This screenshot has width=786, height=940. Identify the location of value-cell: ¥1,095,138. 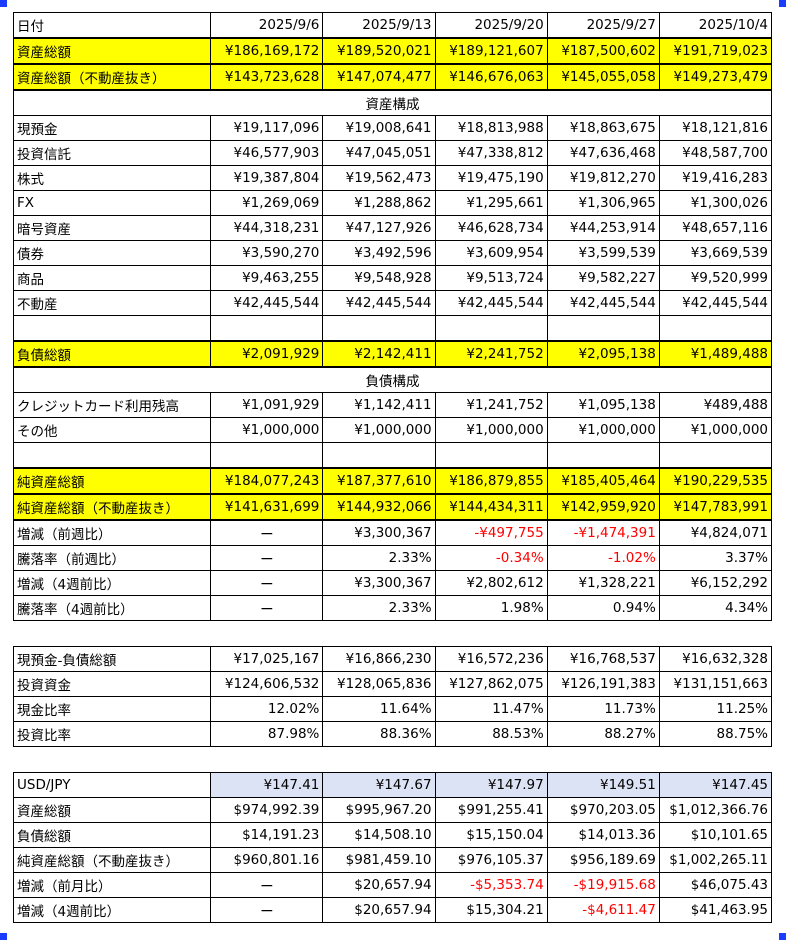
(603, 405).